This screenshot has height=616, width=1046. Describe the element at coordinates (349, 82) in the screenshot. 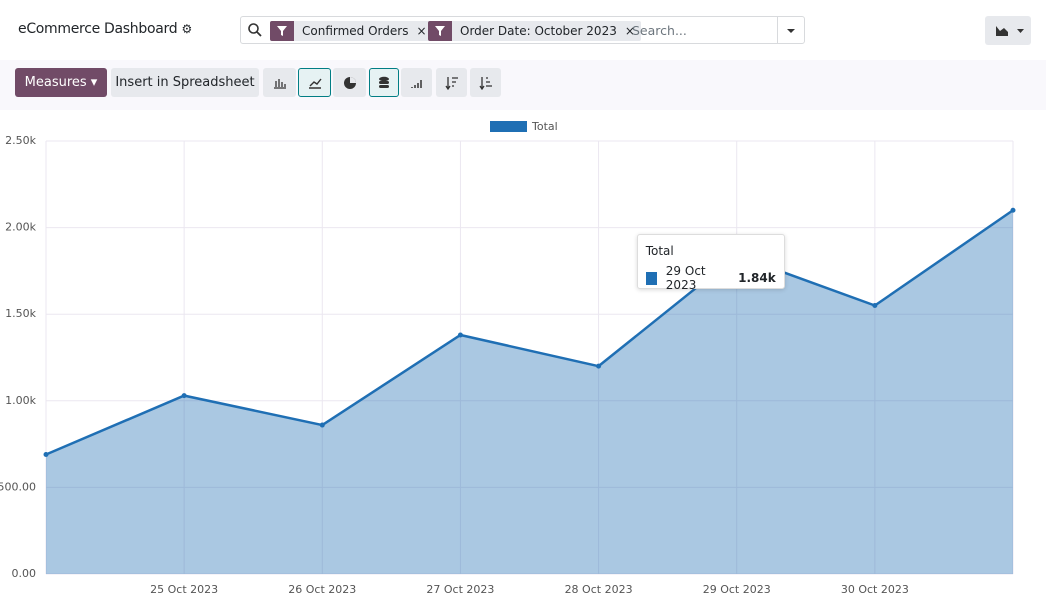

I see `pie-chart-button` at that location.